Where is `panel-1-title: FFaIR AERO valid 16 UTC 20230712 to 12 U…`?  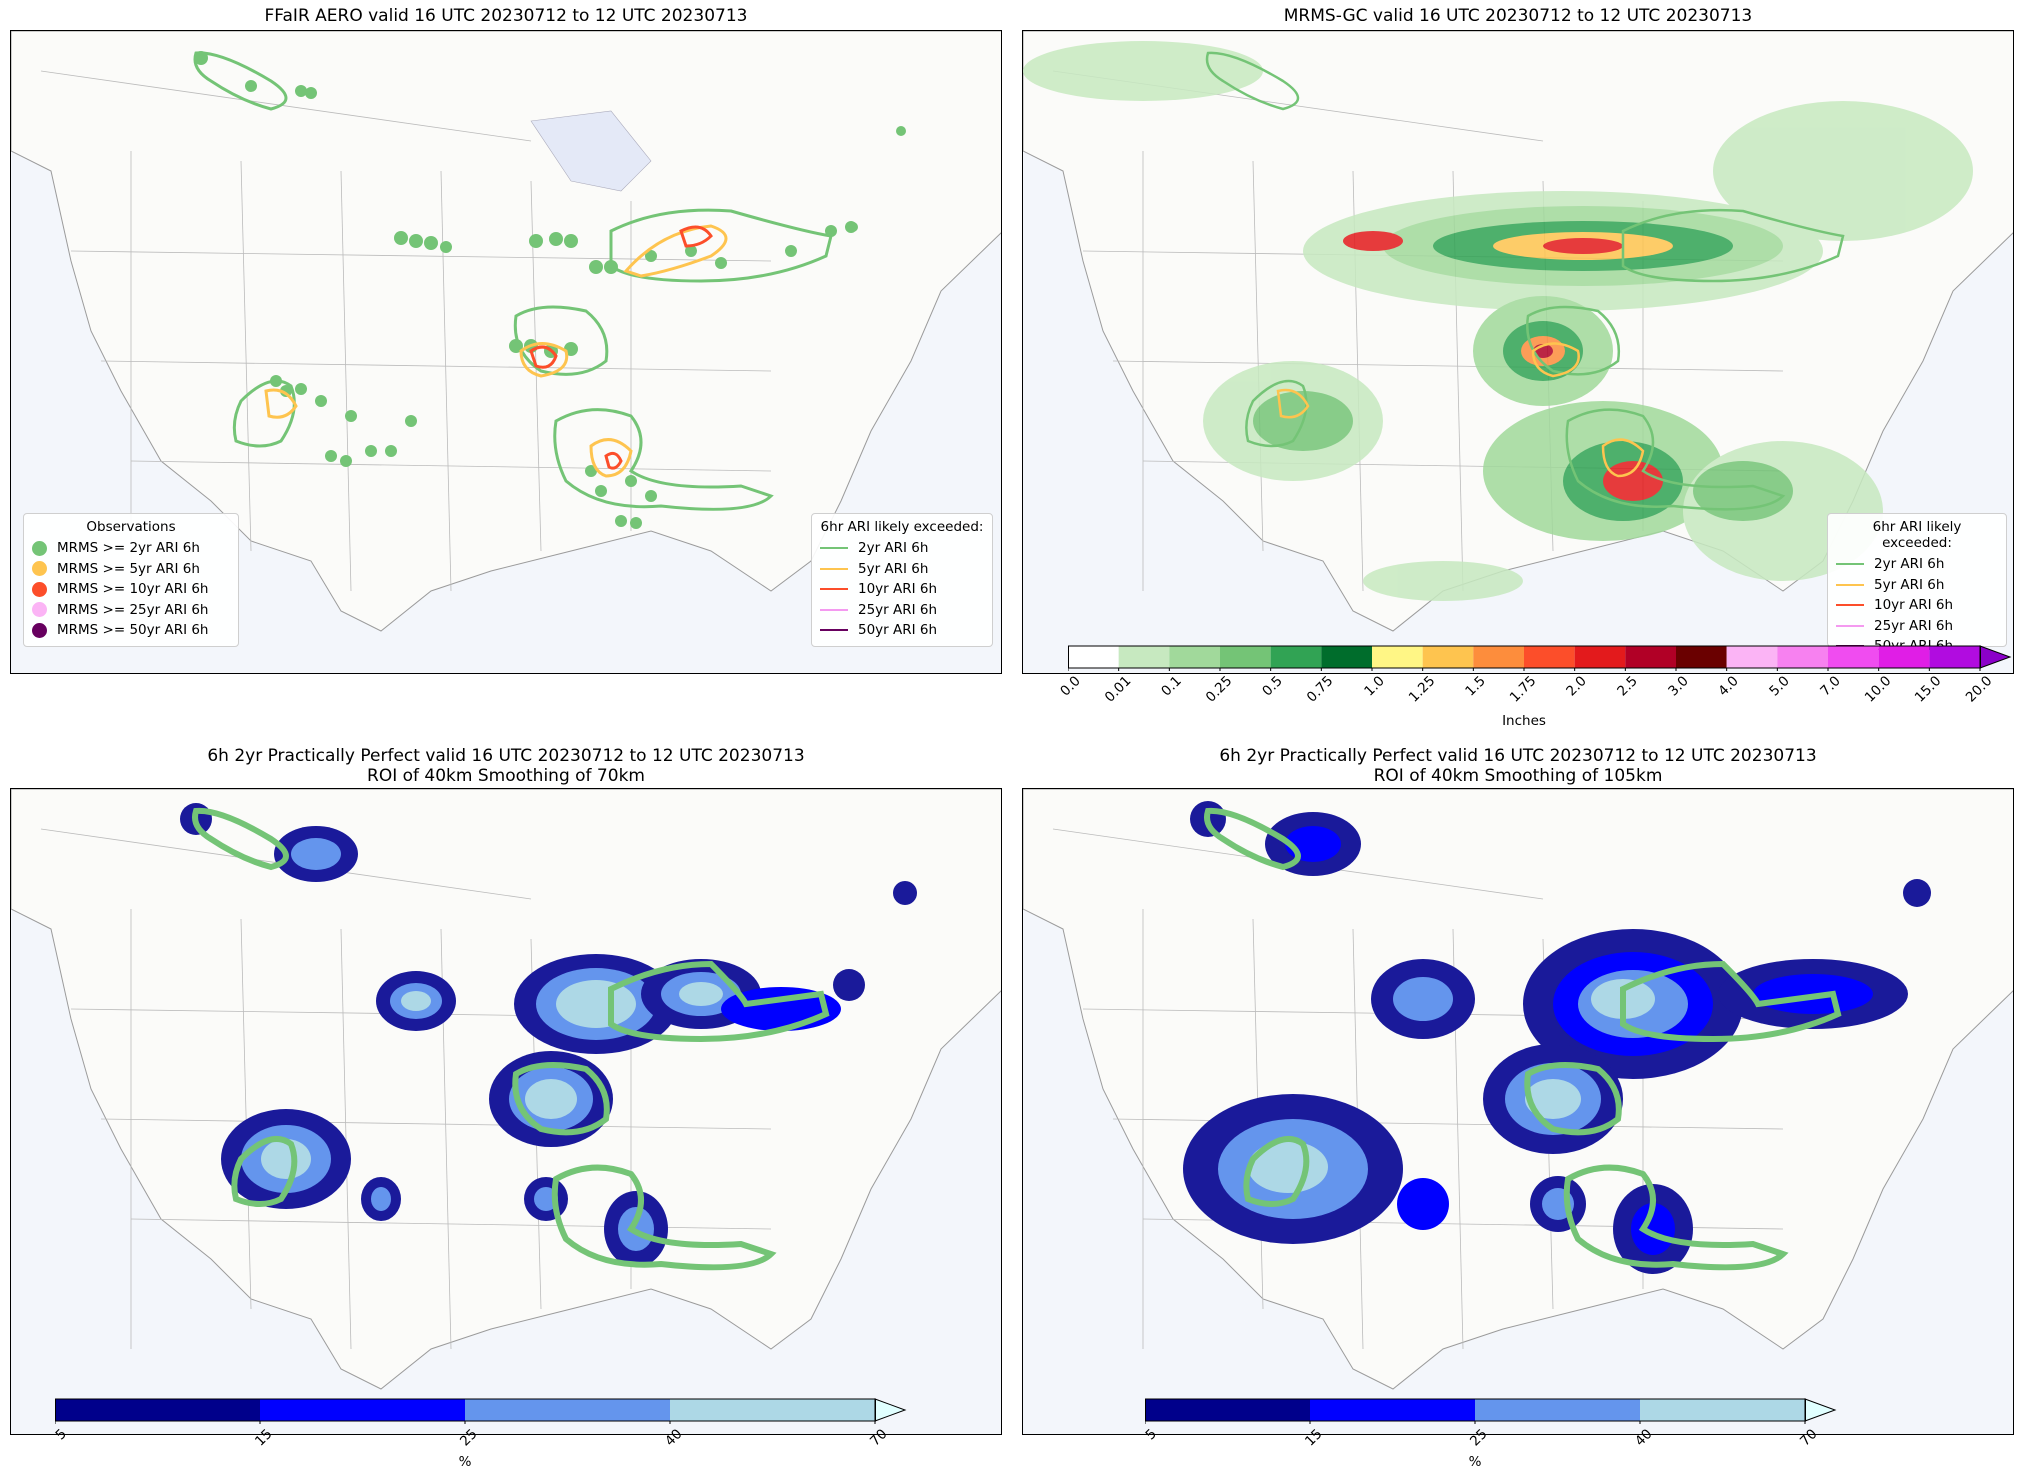 panel-1-title: FFaIR AERO valid 16 UTC 20230712 to 12 U… is located at coordinates (506, 16).